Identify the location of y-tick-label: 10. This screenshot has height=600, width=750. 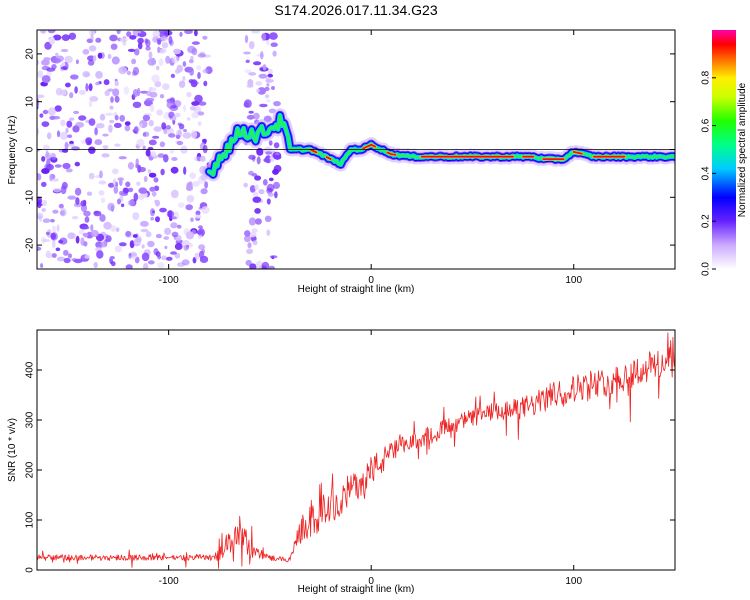
(30, 102).